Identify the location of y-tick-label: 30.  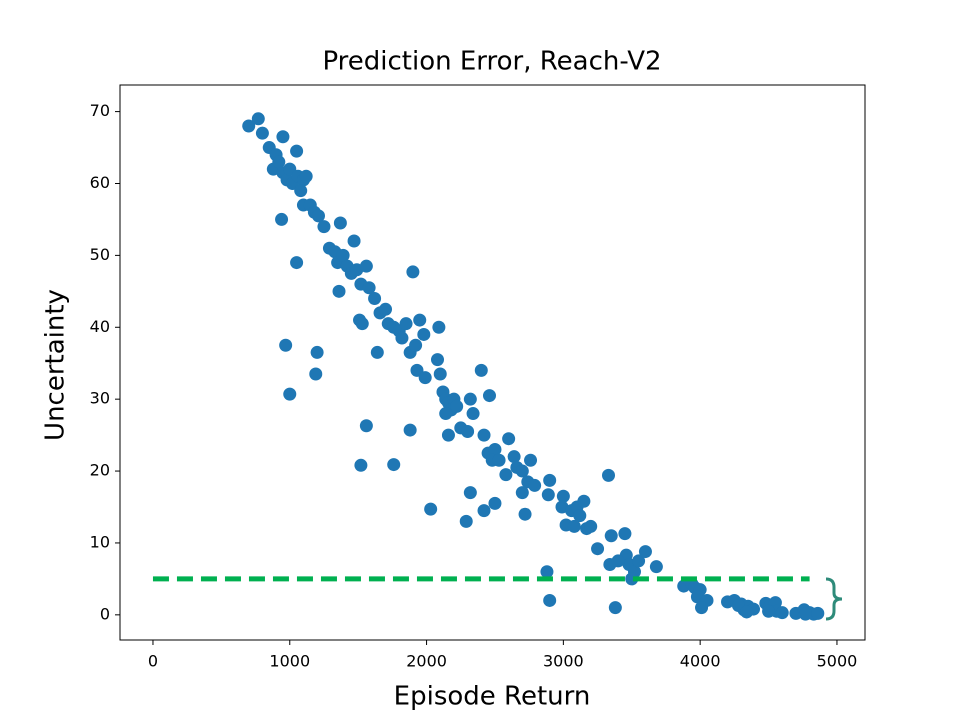
(100, 398).